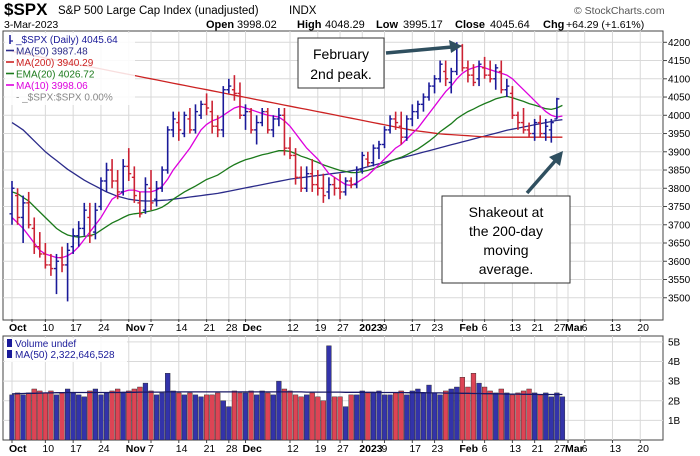 This screenshot has width=700, height=456. Describe the element at coordinates (619, 11) in the screenshot. I see `copyright-text: © StockCharts.com` at that location.